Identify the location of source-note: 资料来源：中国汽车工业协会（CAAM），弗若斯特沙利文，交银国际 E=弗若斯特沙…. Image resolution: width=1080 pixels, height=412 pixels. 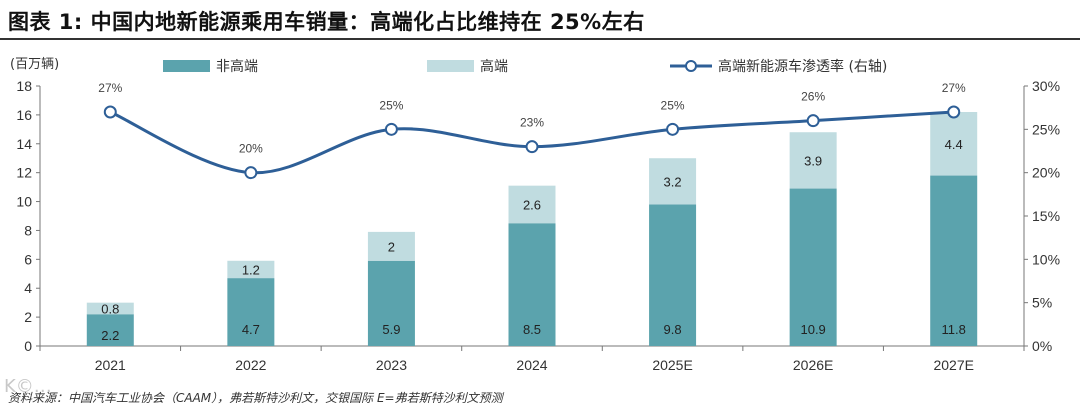
(255, 398).